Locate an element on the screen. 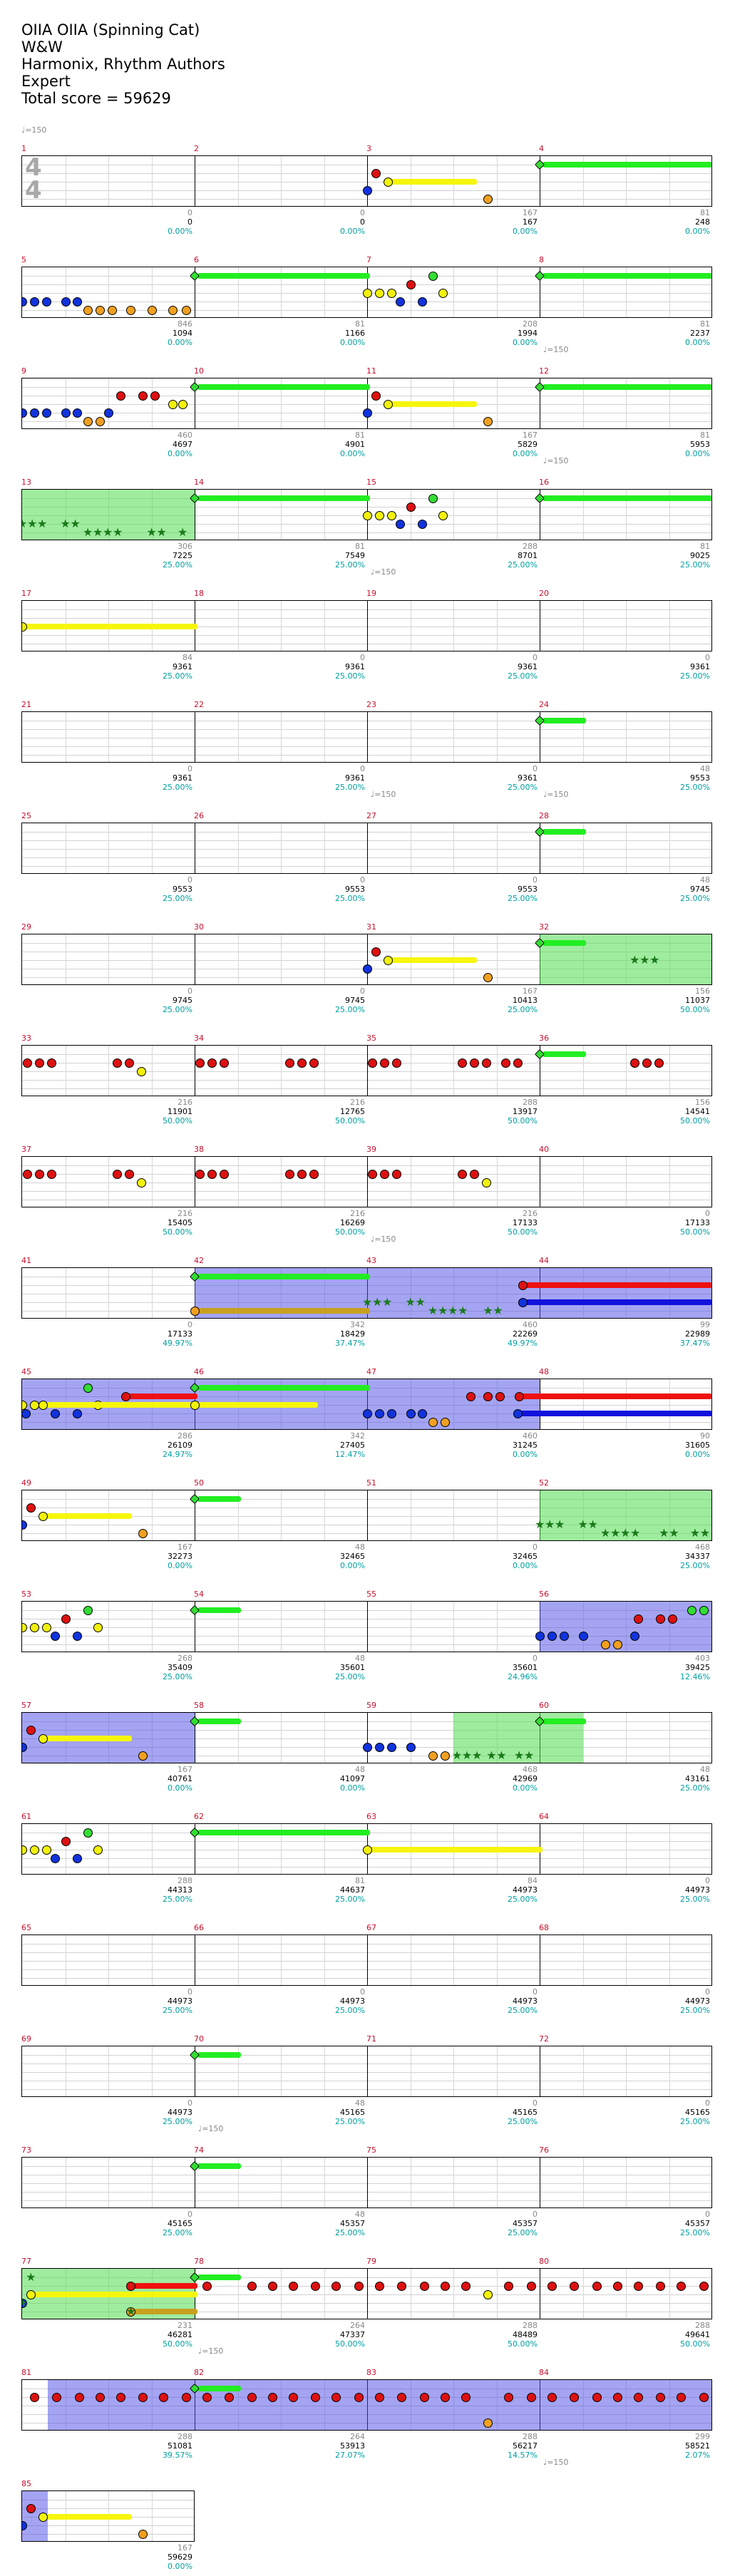 The image size is (730, 2576). measure-score: 156 14541 50.00% is located at coordinates (668, 1111).